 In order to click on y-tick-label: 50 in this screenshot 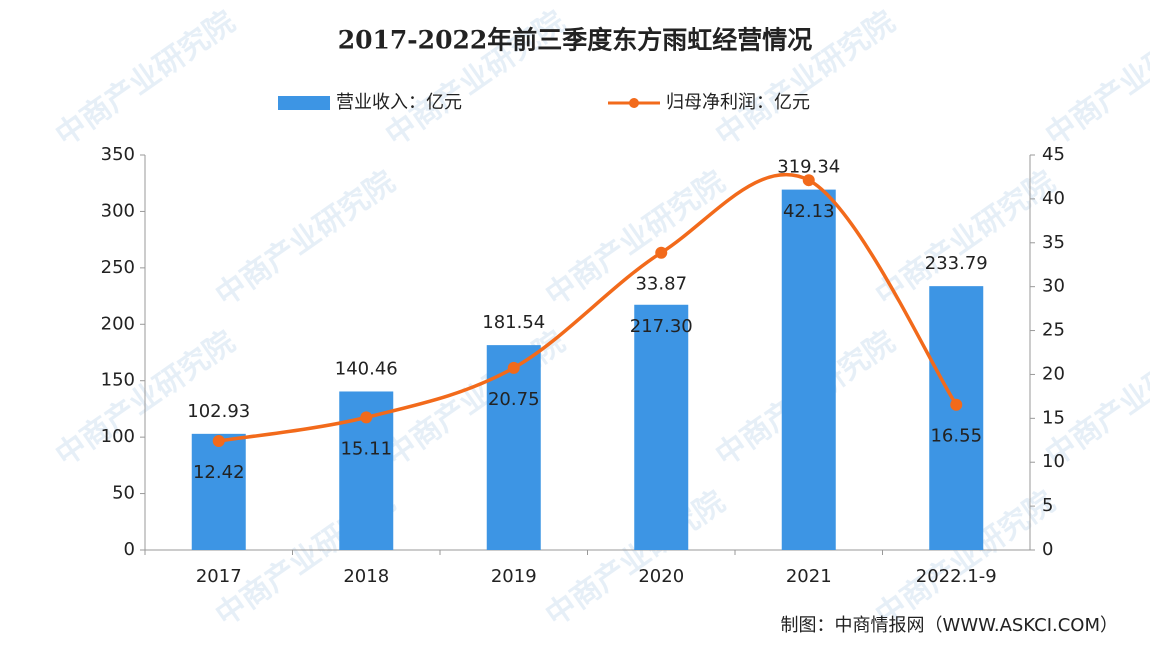, I will do `click(123, 493)`.